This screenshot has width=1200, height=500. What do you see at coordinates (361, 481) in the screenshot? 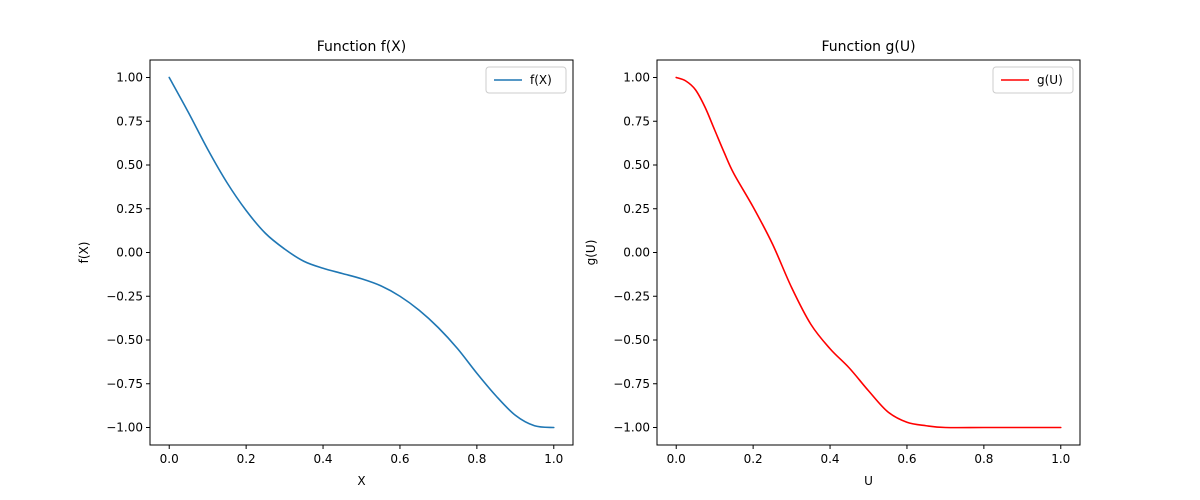
I see `x-axis-label: X` at bounding box center [361, 481].